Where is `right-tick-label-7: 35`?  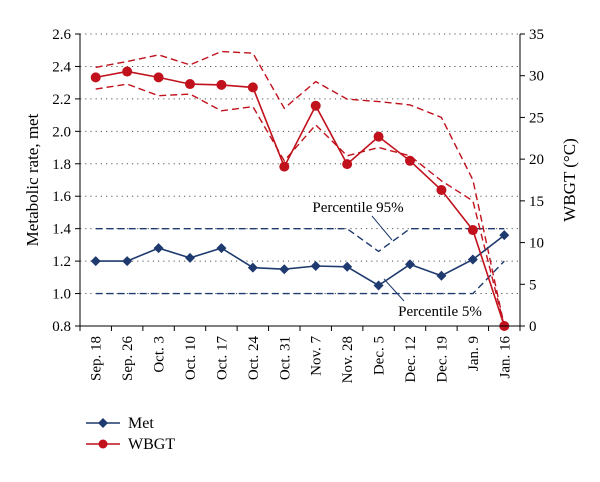 right-tick-label-7: 35 is located at coordinates (536, 35).